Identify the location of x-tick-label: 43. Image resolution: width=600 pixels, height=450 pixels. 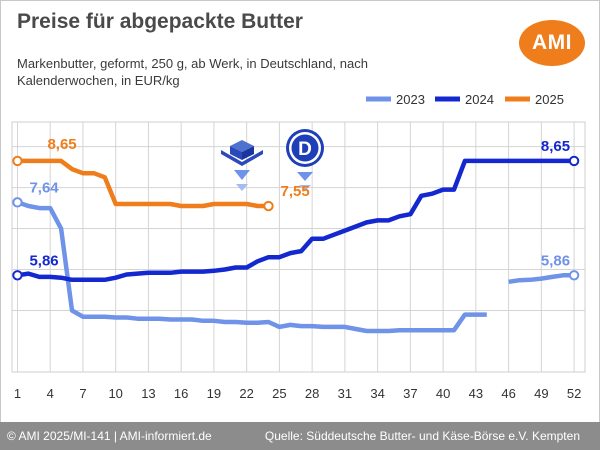
(476, 393).